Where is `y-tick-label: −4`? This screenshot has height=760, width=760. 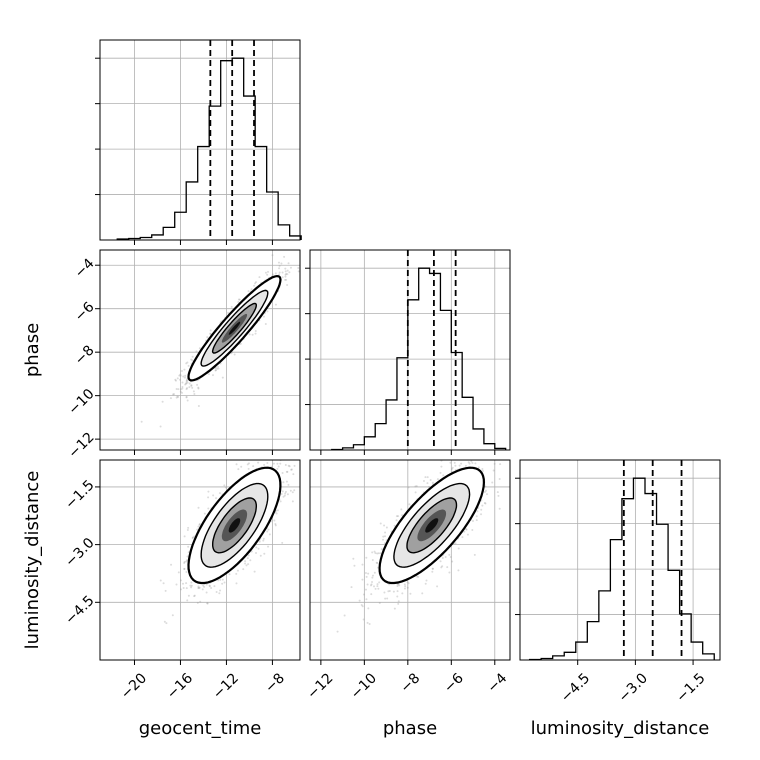 y-tick-label: −4 is located at coordinates (85, 268).